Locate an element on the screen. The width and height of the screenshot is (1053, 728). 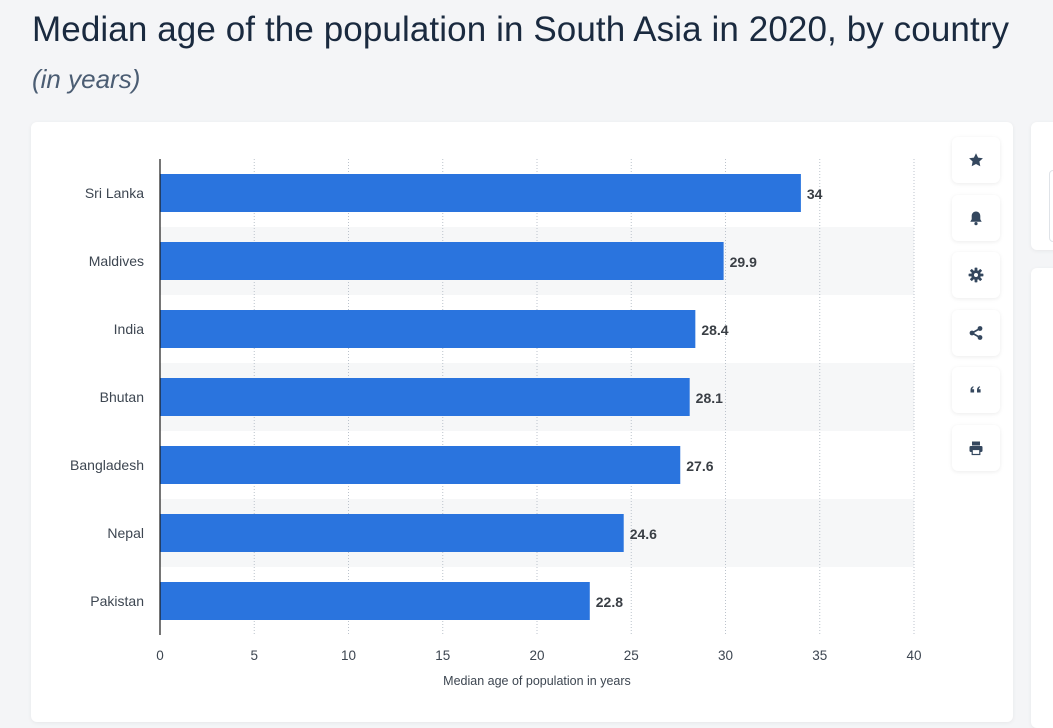
x-tick-label: 10 is located at coordinates (348, 655).